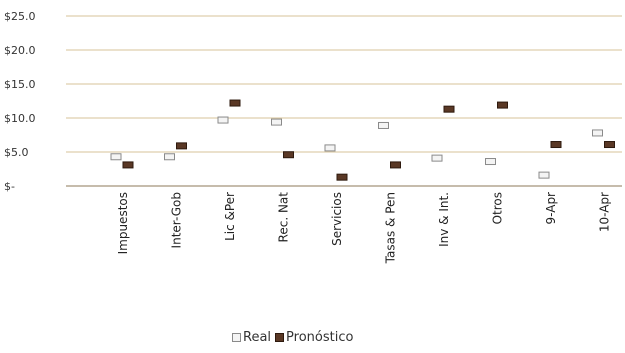  I want to click on y-tick-label-5: $25.0, so click(20, 16).